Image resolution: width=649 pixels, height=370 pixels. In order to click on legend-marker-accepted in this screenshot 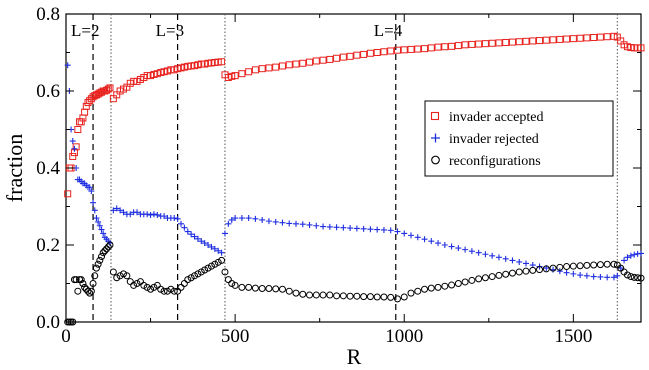, I will do `click(435, 116)`.